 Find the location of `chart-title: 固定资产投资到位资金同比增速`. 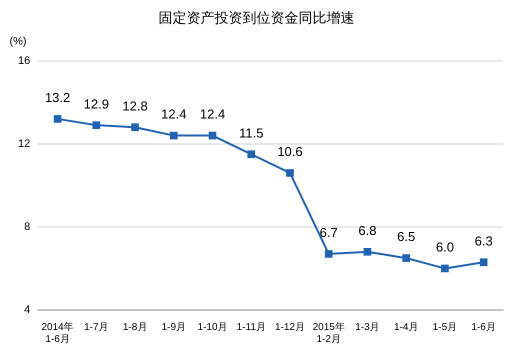

chart-title: 固定资产投资到位资金同比增速 is located at coordinates (256, 17).